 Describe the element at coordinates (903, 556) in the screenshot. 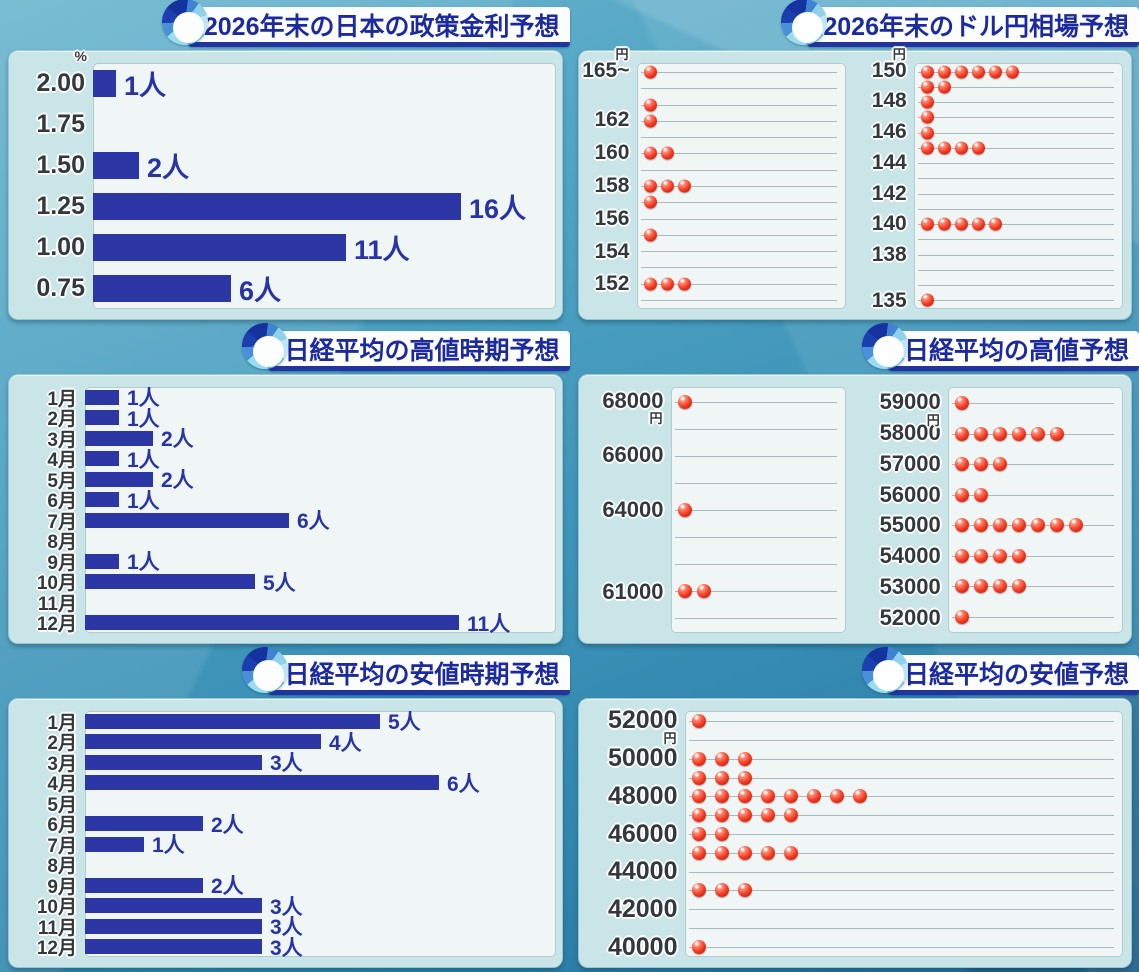

I see `tick-row: 54000` at that location.